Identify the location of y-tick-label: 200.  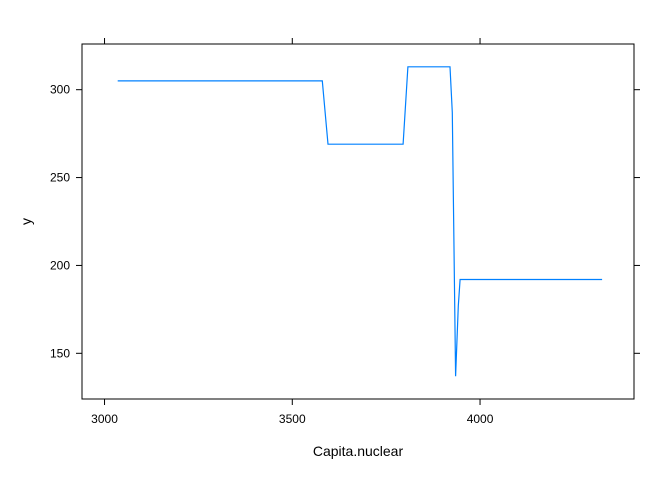
(60, 265).